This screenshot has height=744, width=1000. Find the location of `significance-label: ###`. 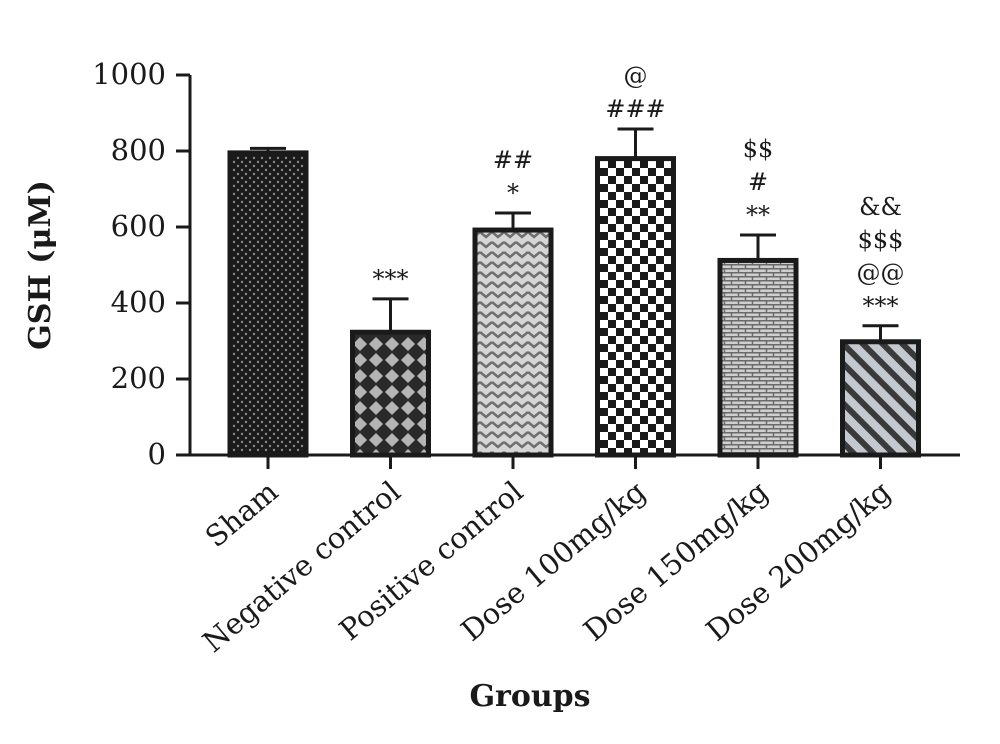

significance-label: ### is located at coordinates (635, 109).